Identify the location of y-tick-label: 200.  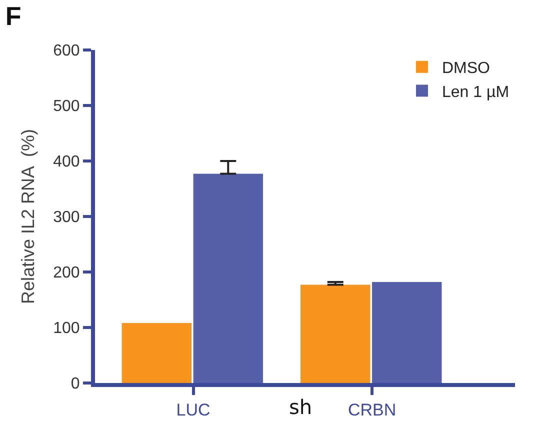
(66, 273).